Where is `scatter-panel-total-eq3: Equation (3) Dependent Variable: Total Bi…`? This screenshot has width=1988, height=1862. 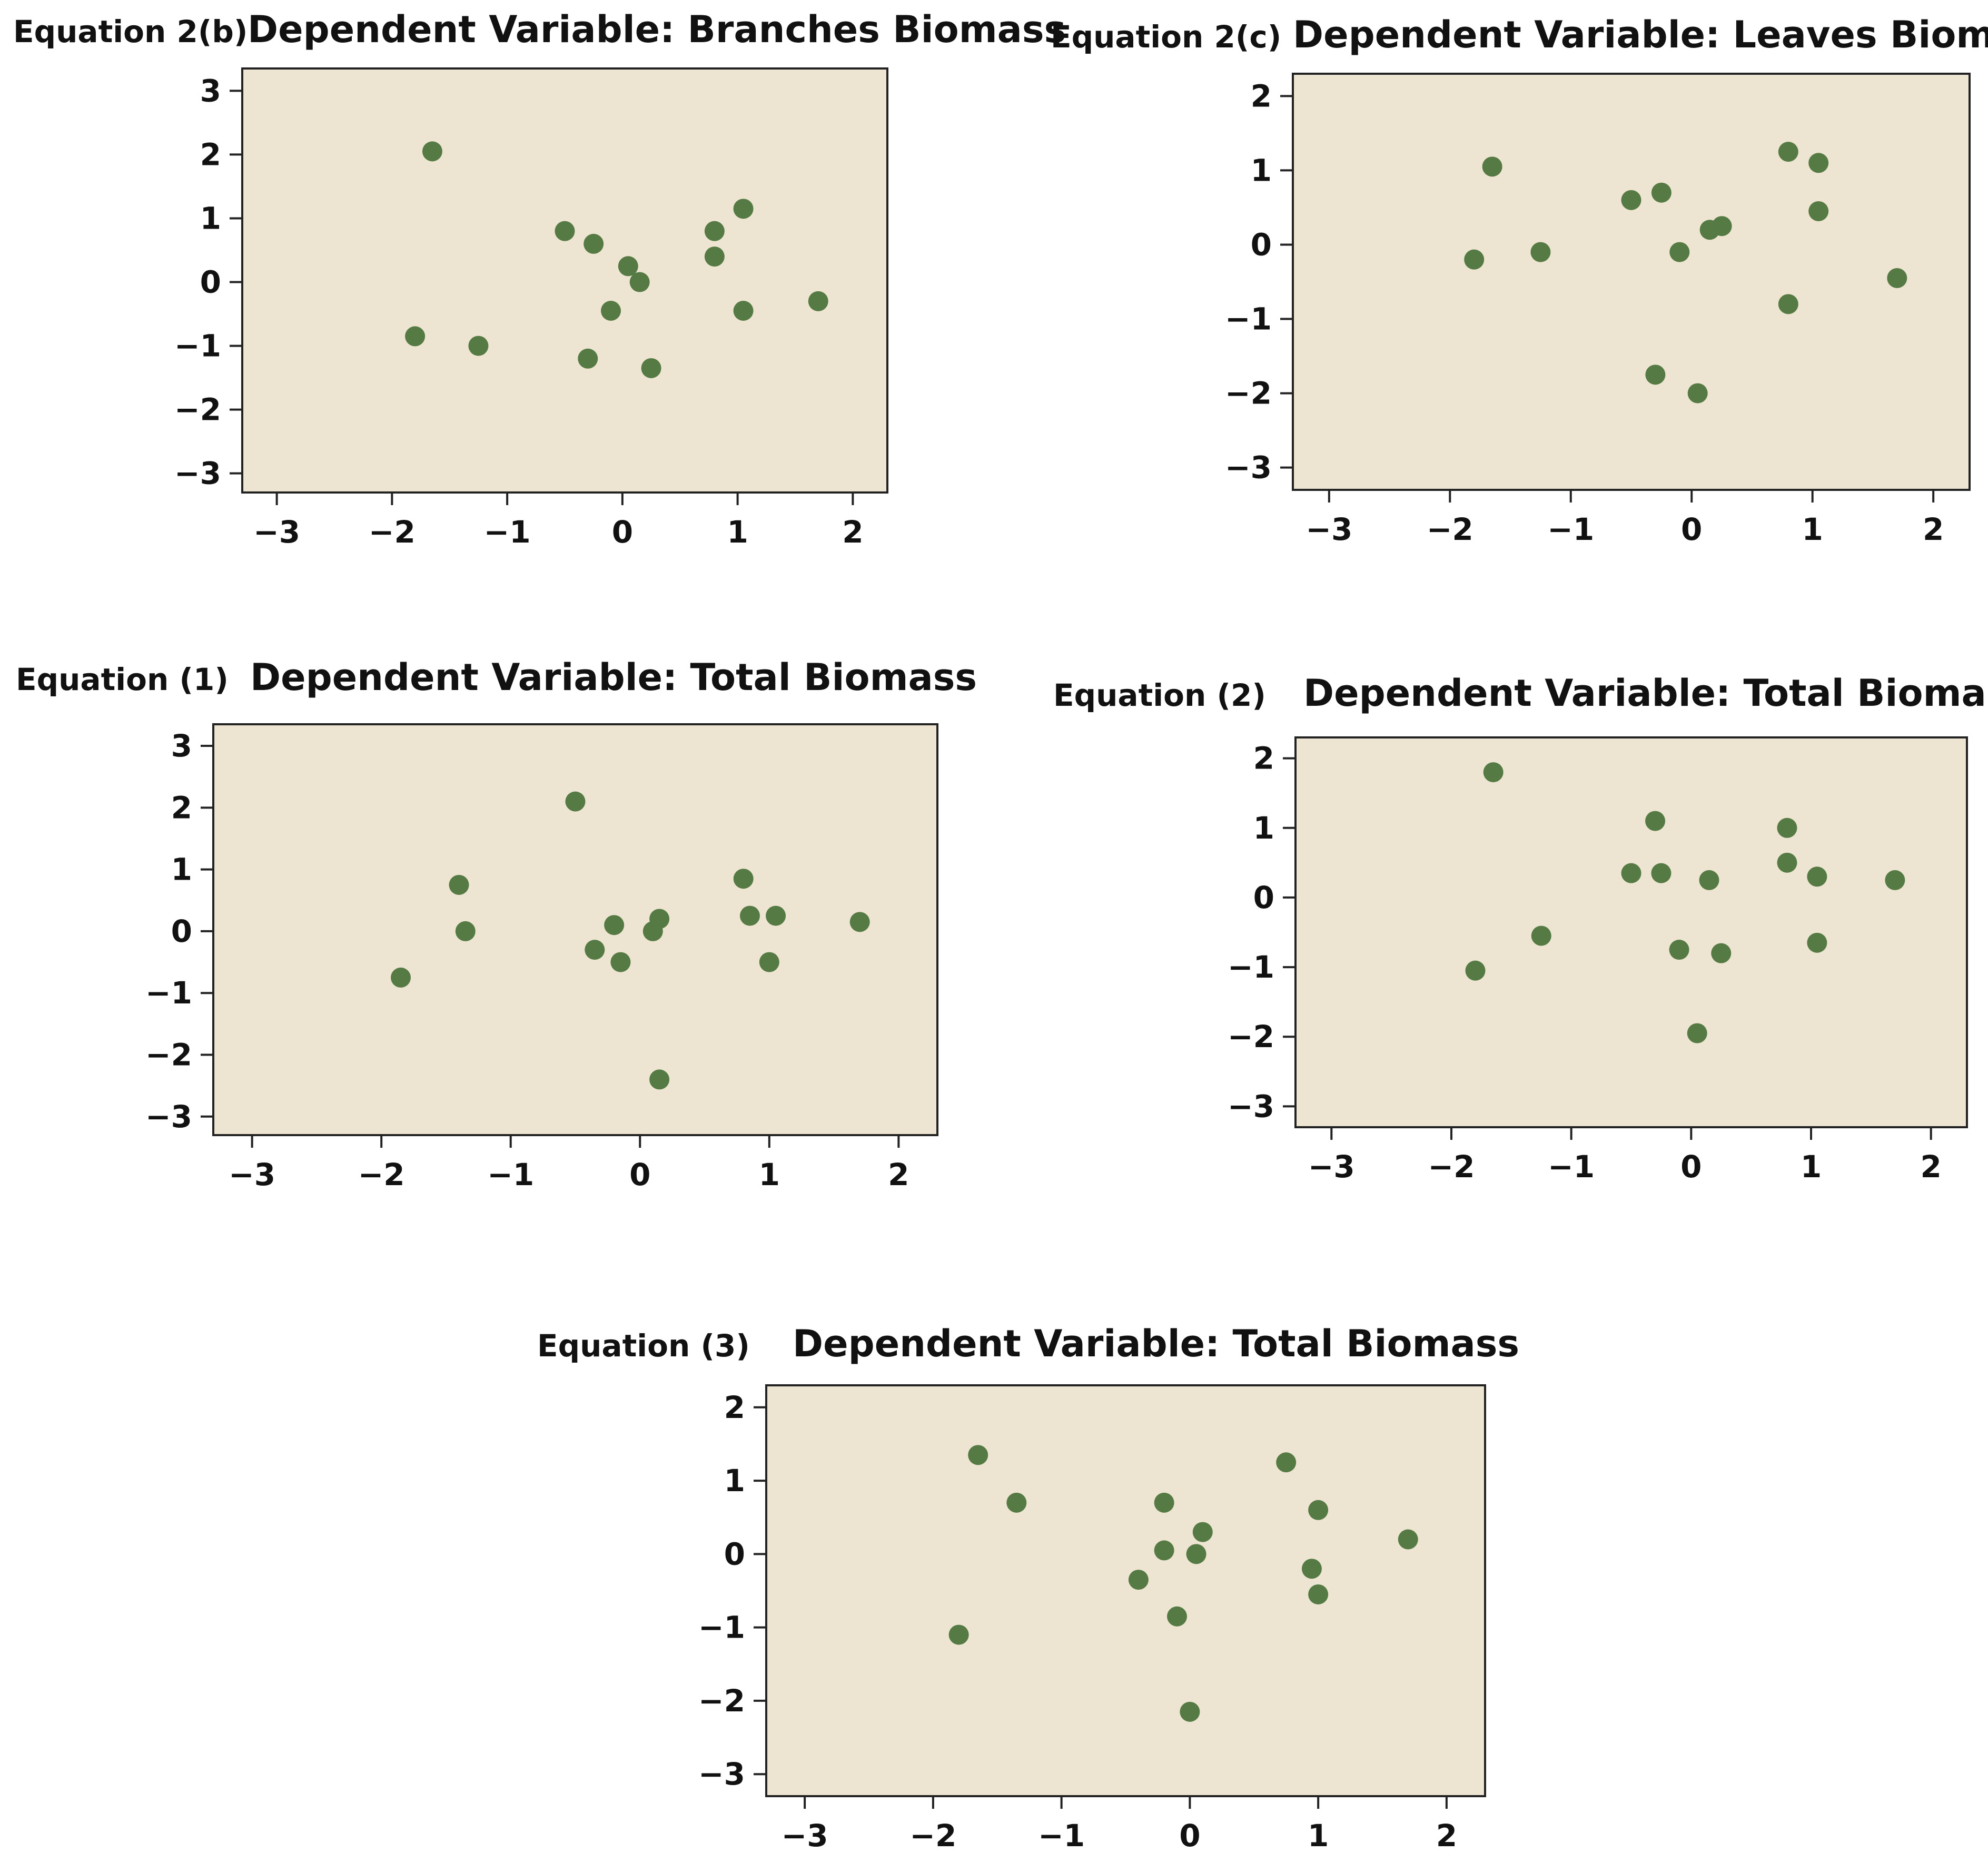 scatter-panel-total-eq3: Equation (3) Dependent Variable: Total Bi… is located at coordinates (1028, 1588).